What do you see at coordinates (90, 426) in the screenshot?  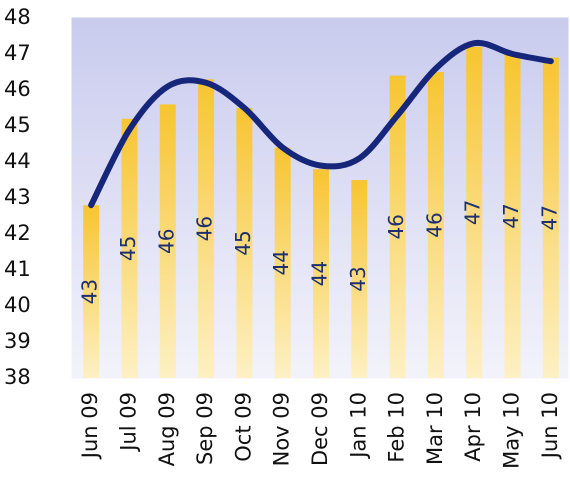 I see `x-tick-label: Jun 09` at bounding box center [90, 426].